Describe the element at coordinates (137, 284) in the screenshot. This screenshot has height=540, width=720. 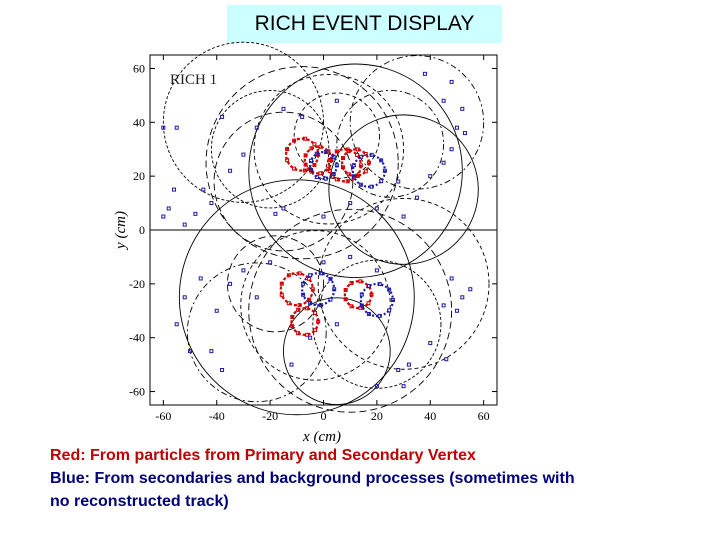
I see `y-tick-label: -20` at that location.